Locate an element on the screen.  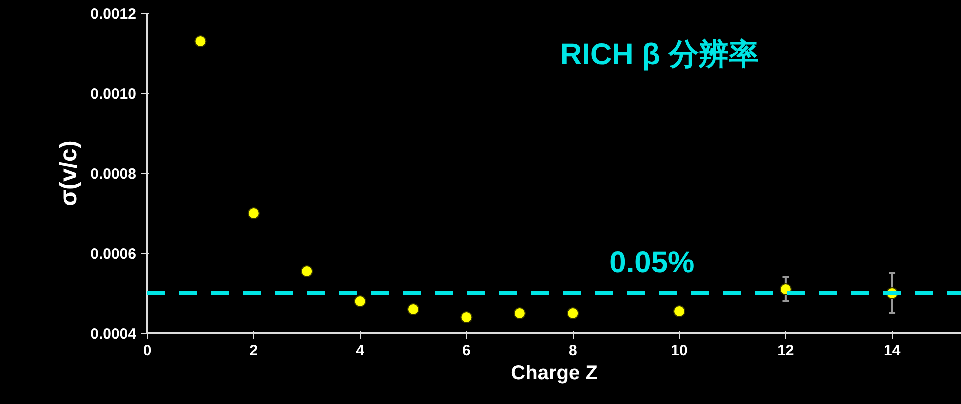
x-tick-label: 12 is located at coordinates (786, 351).